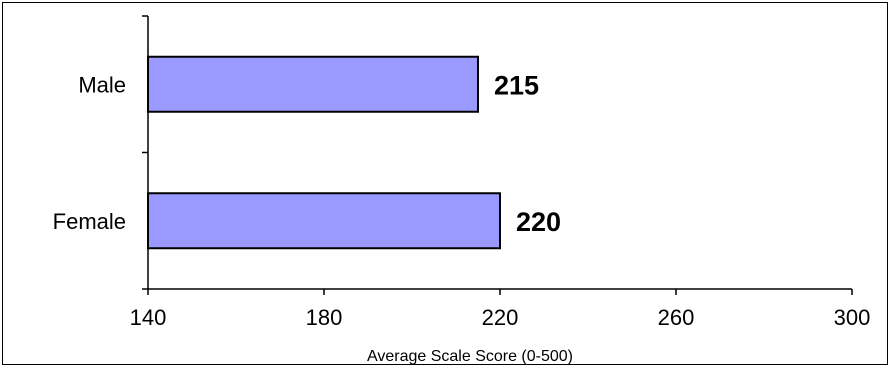  What do you see at coordinates (470, 356) in the screenshot?
I see `x-axis-title: Average Scale Score (0-500)` at bounding box center [470, 356].